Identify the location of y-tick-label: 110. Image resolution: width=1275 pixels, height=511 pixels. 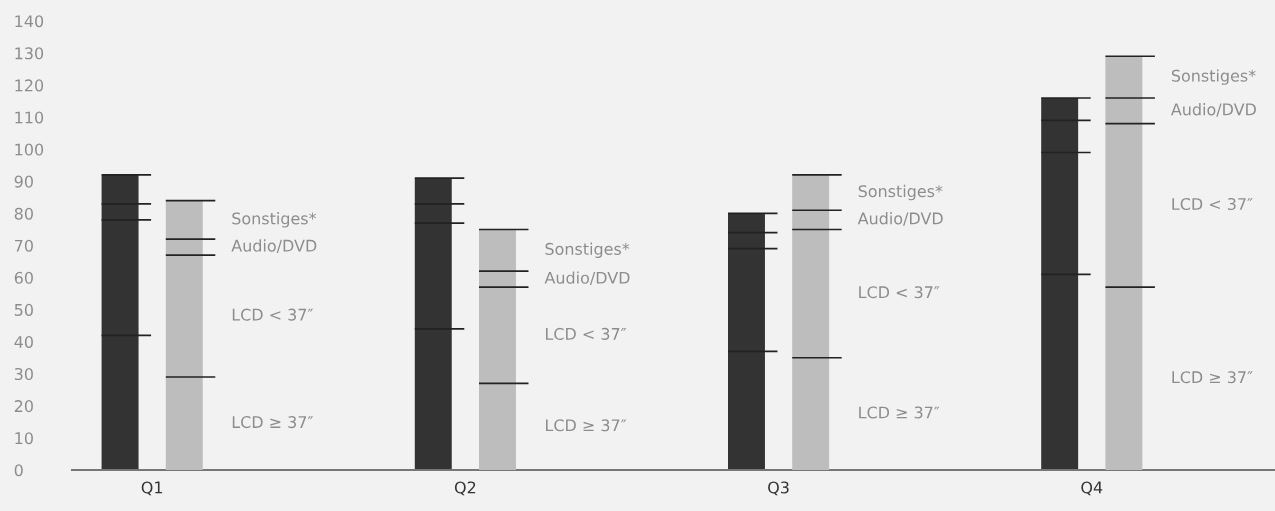
(29, 117).